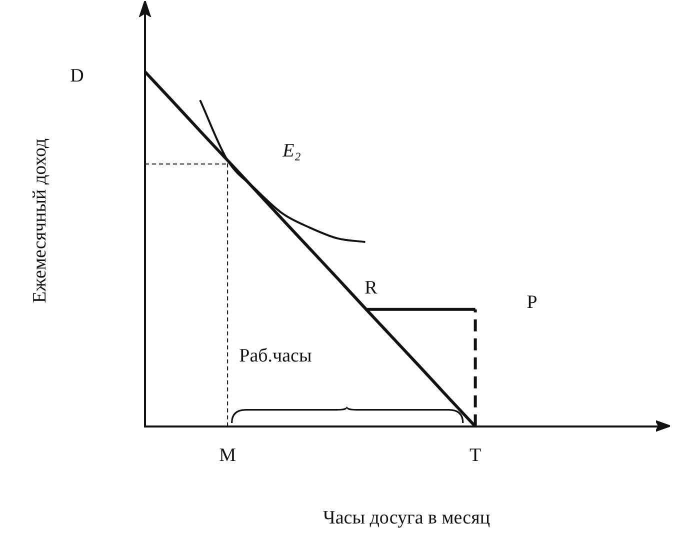 This screenshot has width=686, height=540. What do you see at coordinates (227, 455) in the screenshot?
I see `x-tick-label: M` at bounding box center [227, 455].